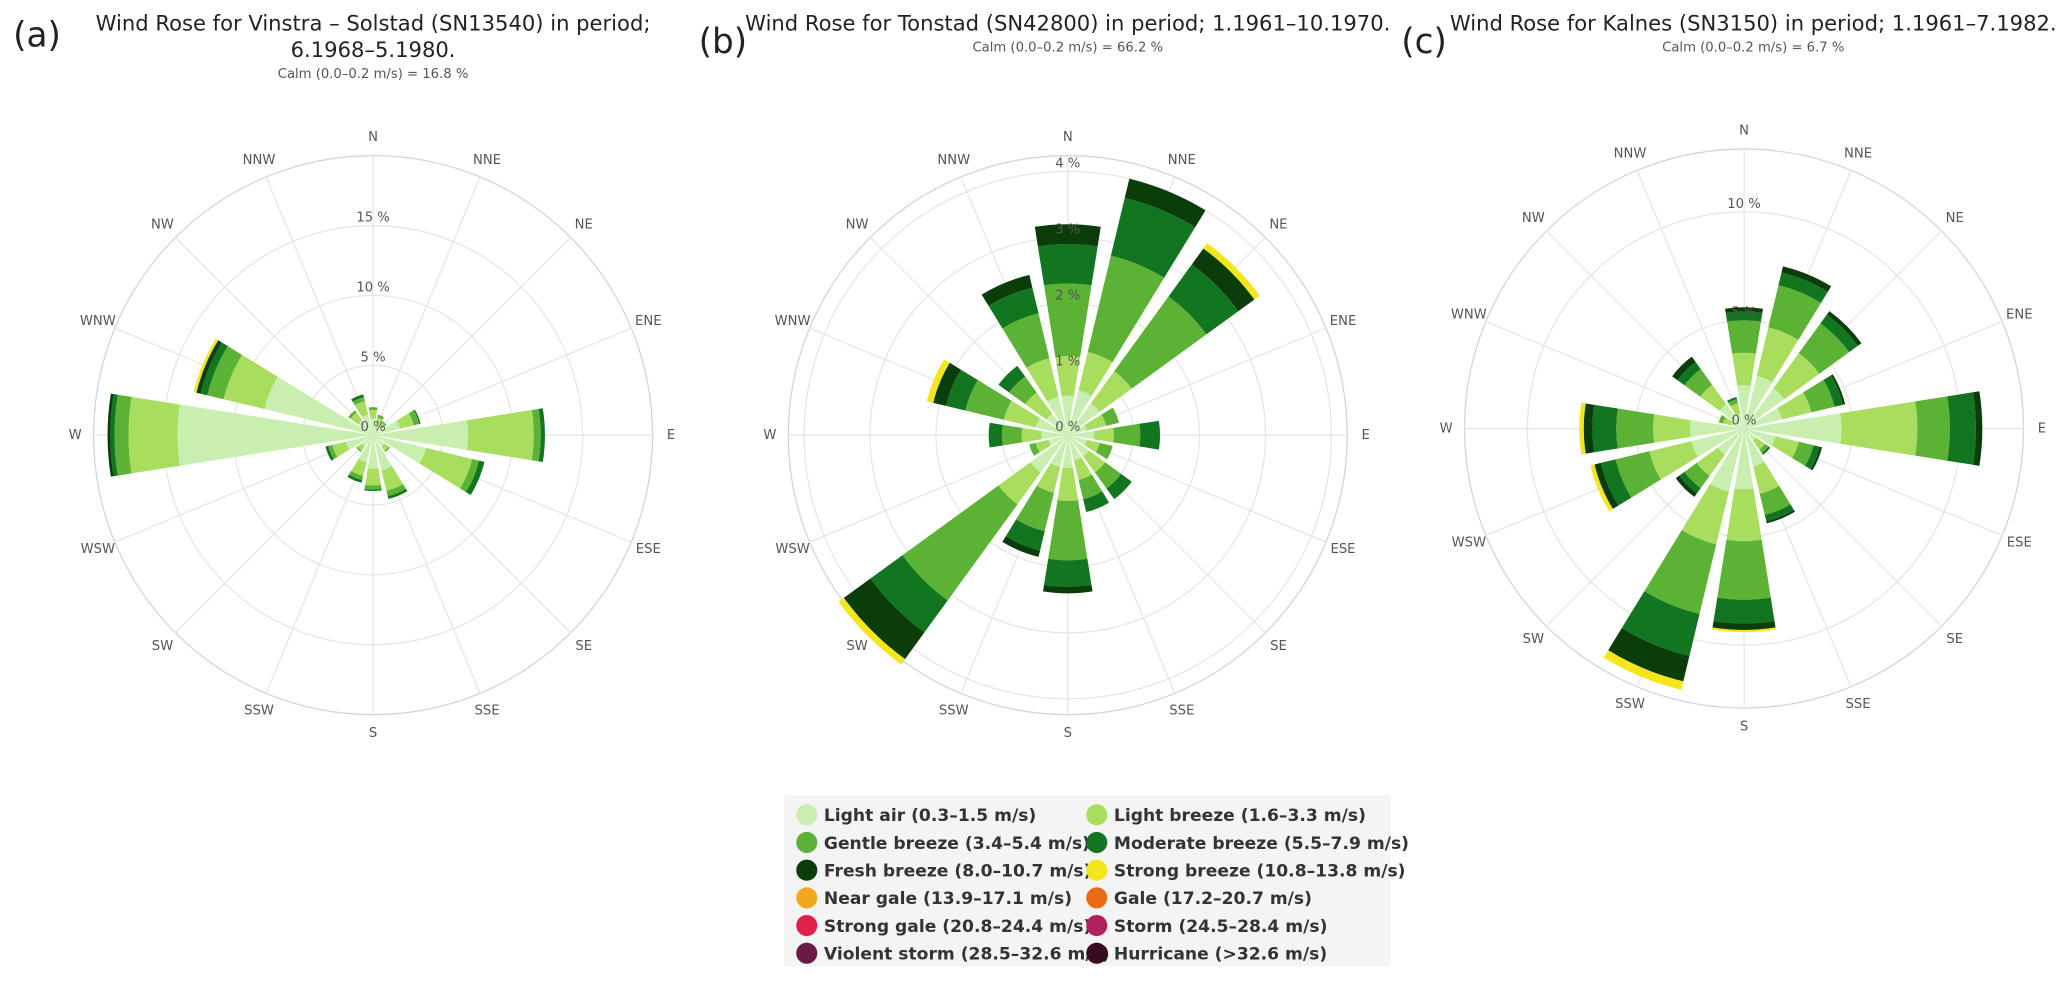  I want to click on direction-label: WNW, so click(793, 321).